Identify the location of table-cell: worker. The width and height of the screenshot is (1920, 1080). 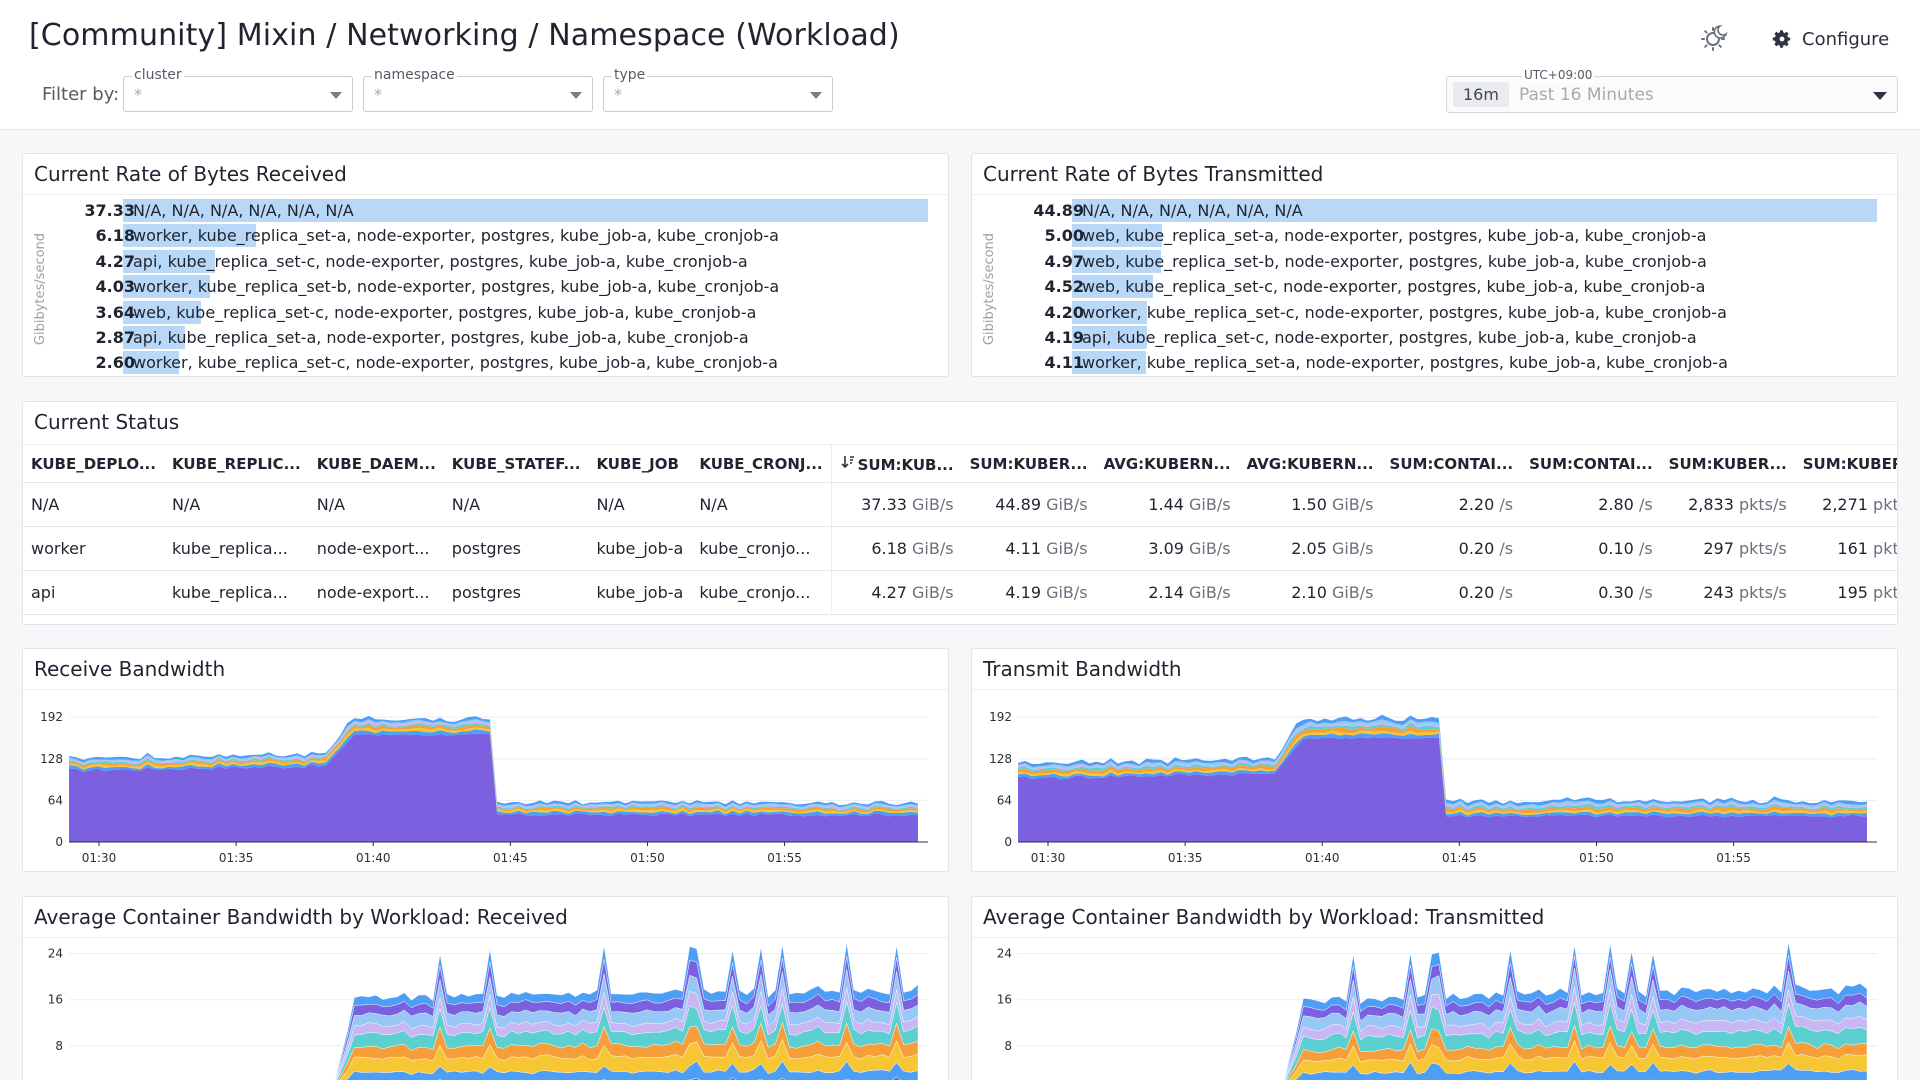
(93, 548).